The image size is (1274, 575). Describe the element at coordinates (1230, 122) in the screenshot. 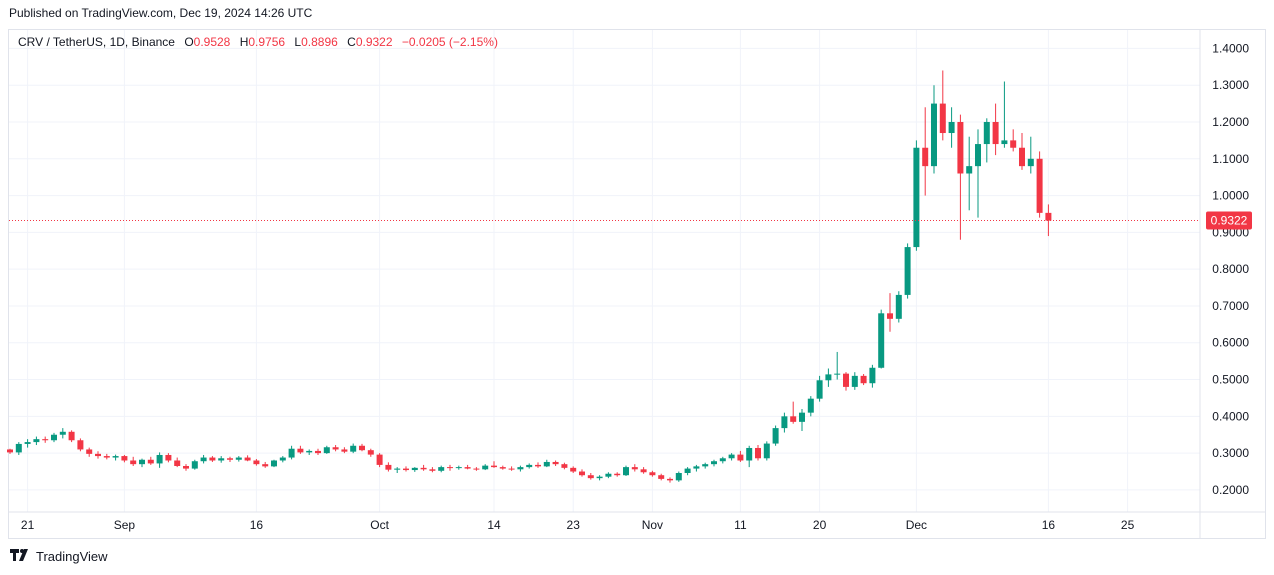

I see `y-tick-label: 1.2000` at that location.